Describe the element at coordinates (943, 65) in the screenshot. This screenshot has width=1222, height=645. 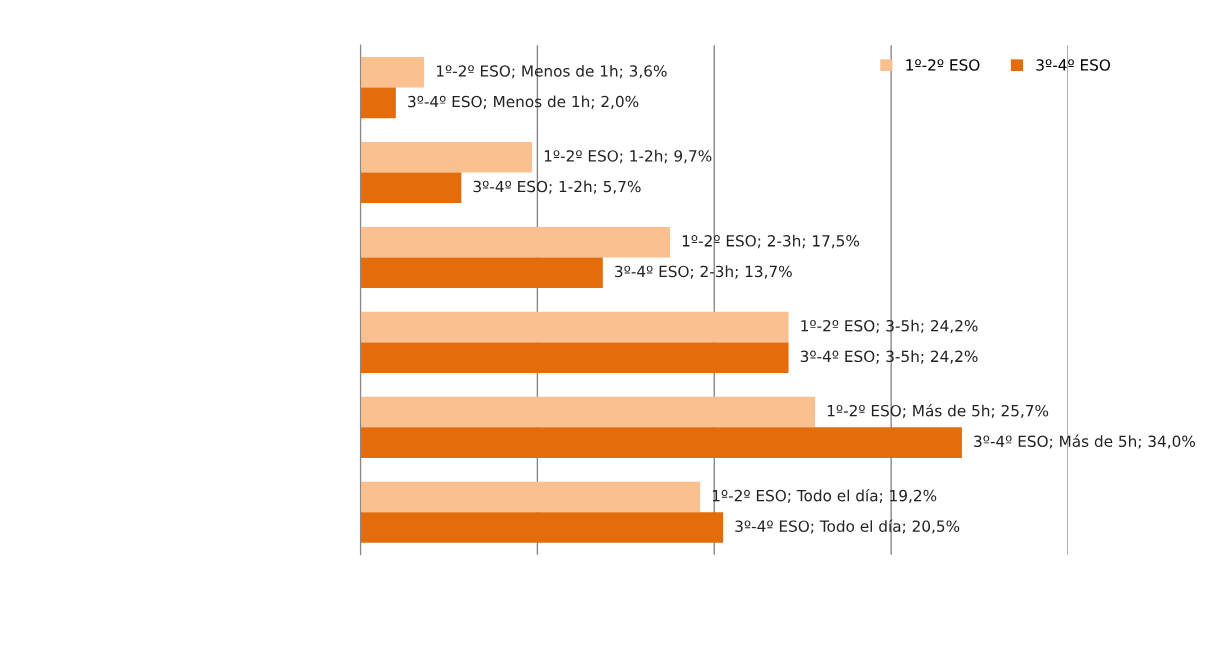
I see `legend-label: 1º-2º ESO` at that location.